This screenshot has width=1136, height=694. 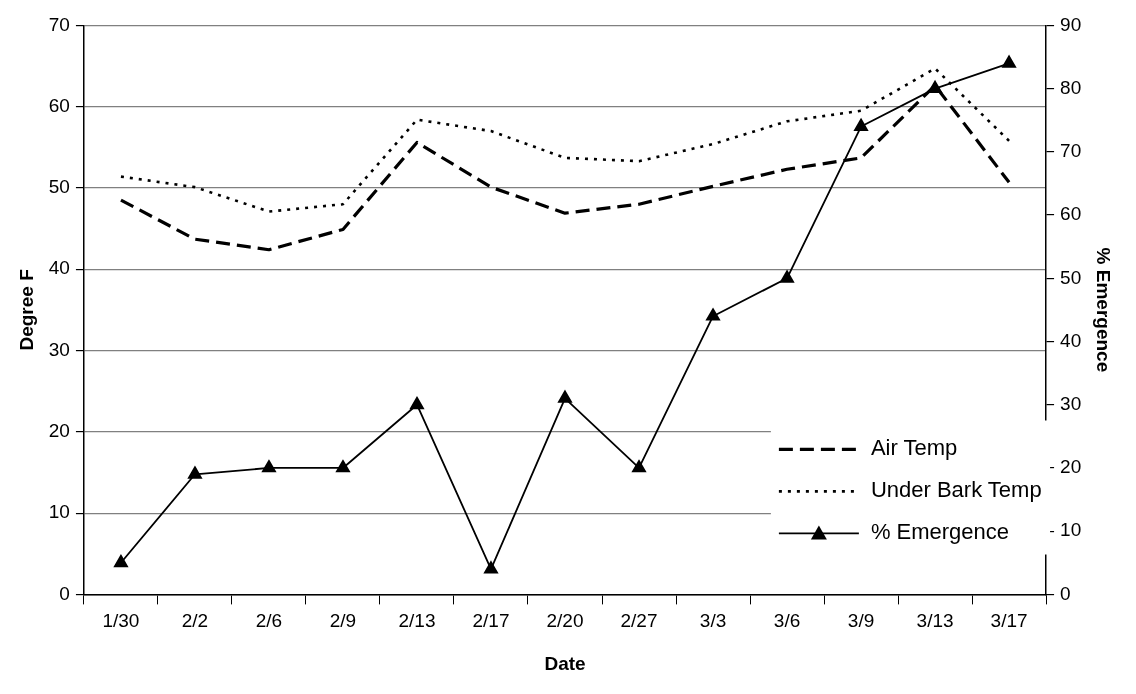 What do you see at coordinates (1009, 621) in the screenshot?
I see `x-tick-label: 3/17` at bounding box center [1009, 621].